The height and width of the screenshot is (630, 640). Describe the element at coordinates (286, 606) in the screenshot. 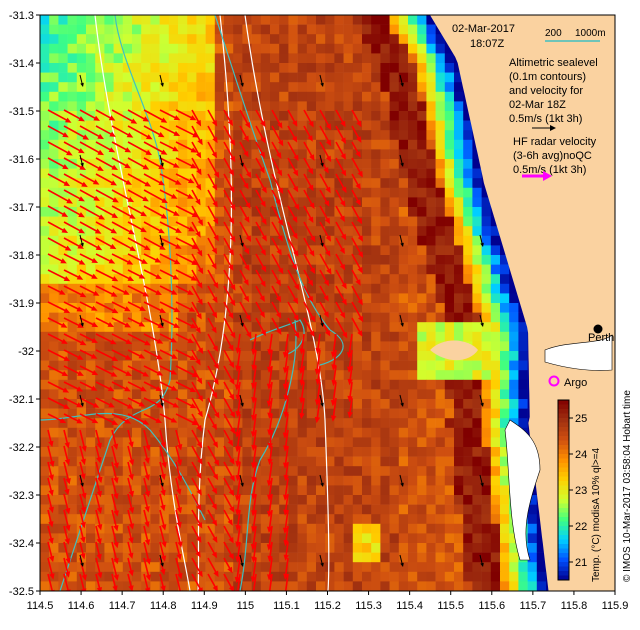

I see `x-tick-label: 115.1` at that location.